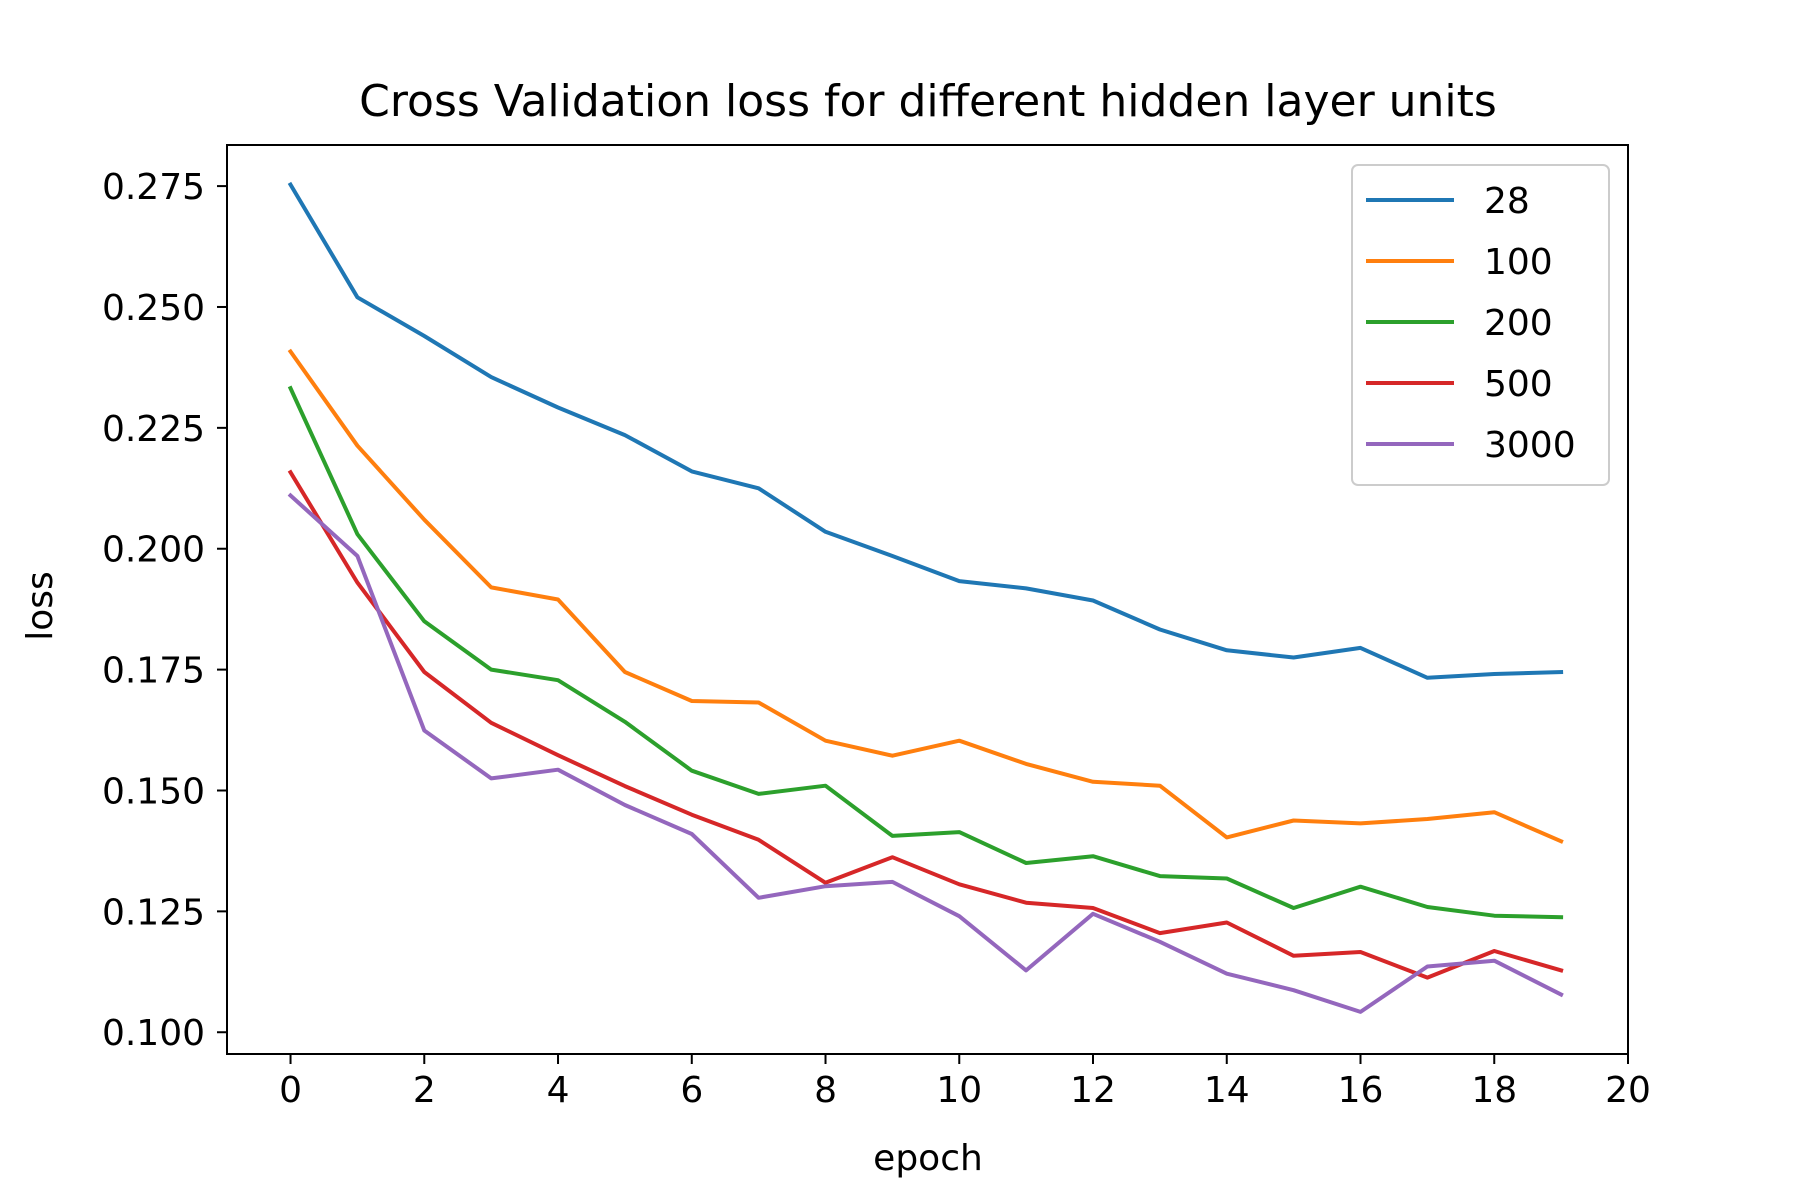 This screenshot has height=1200, width=1800. Describe the element at coordinates (1093, 1090) in the screenshot. I see `x-tick-label: 12` at that location.